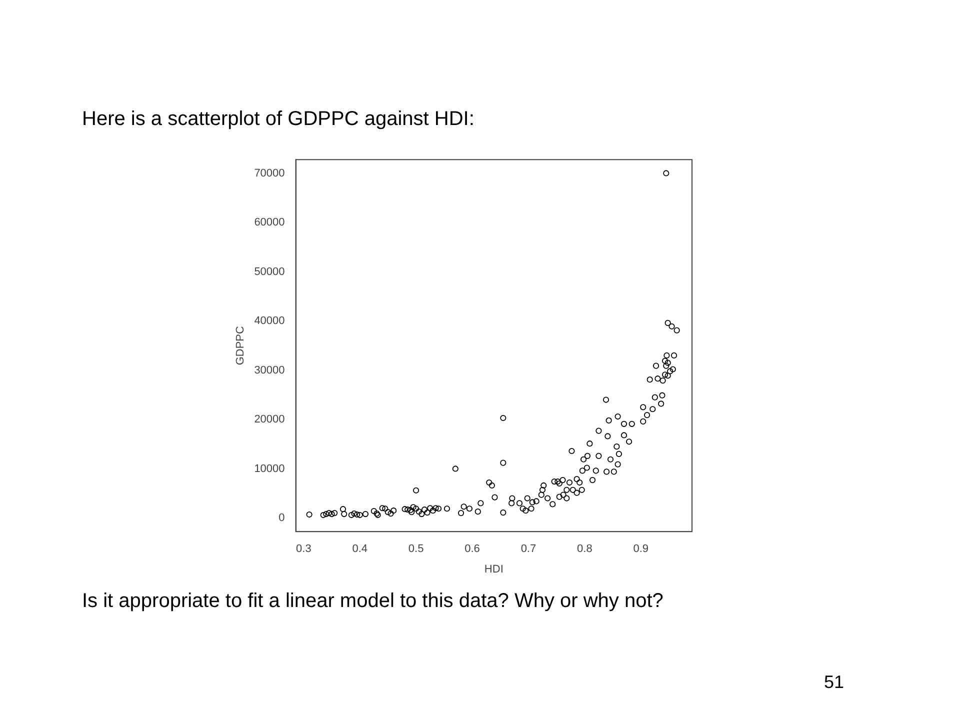  I want to click on x-tick-label: 0.8, so click(584, 549).